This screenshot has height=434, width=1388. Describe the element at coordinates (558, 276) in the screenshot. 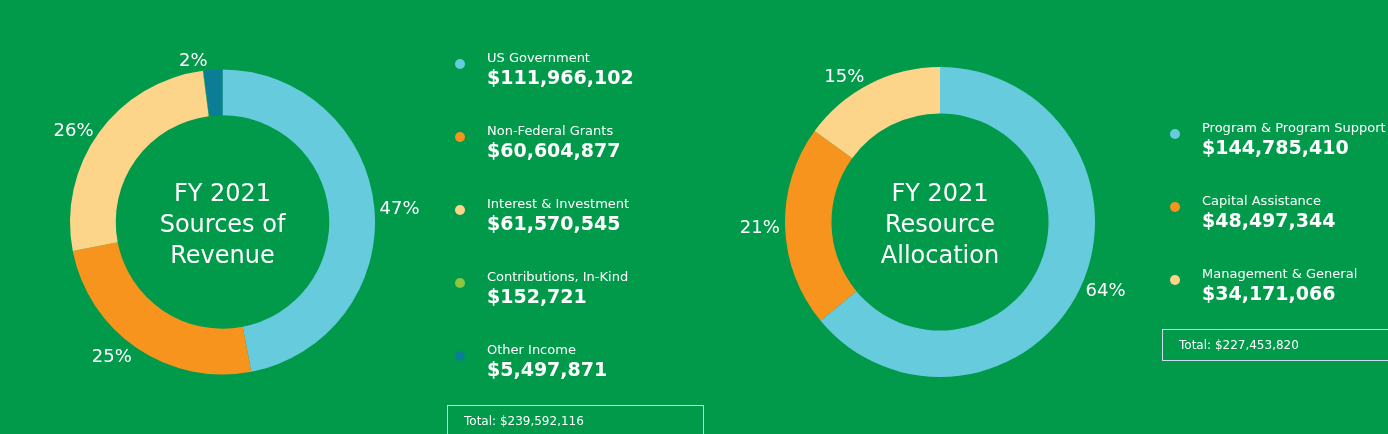

I see `legend-label: Contributions, In-Kind` at that location.